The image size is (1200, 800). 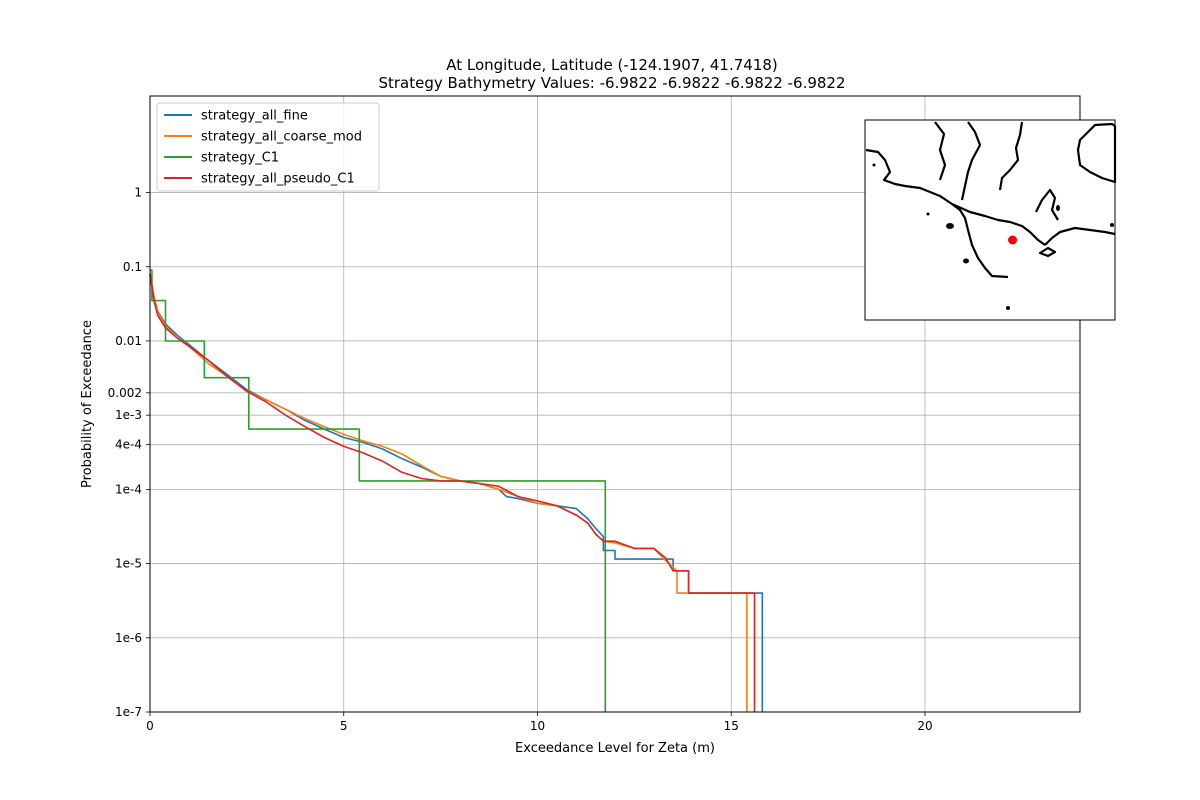 What do you see at coordinates (344, 726) in the screenshot?
I see `x-tick-label: 5` at bounding box center [344, 726].